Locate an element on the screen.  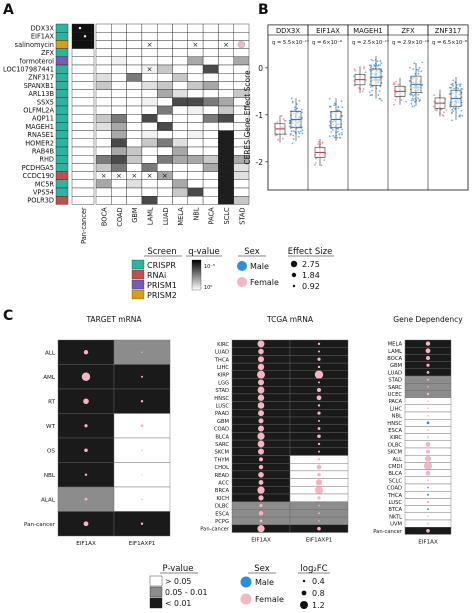
row-label: LIHC is located at coordinates (223, 368).